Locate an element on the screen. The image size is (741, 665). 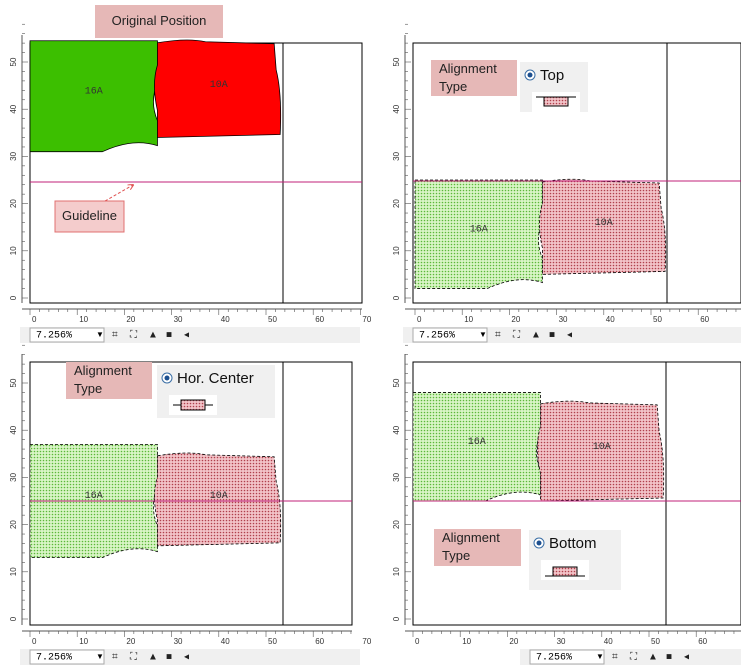
callout-arrow is located at coordinates (118, 193).